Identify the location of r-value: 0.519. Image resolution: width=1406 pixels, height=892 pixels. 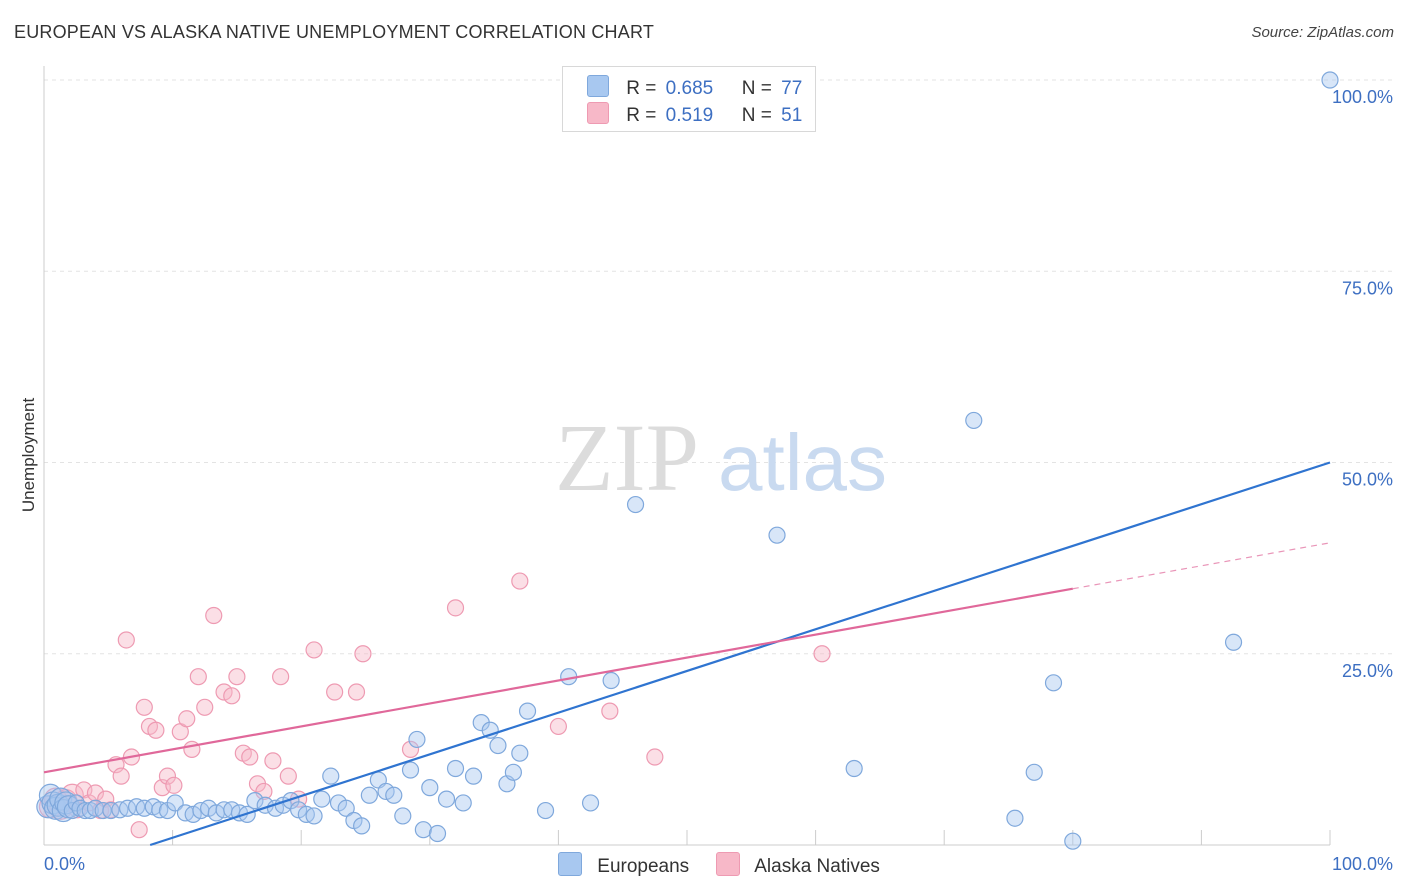
(689, 115).